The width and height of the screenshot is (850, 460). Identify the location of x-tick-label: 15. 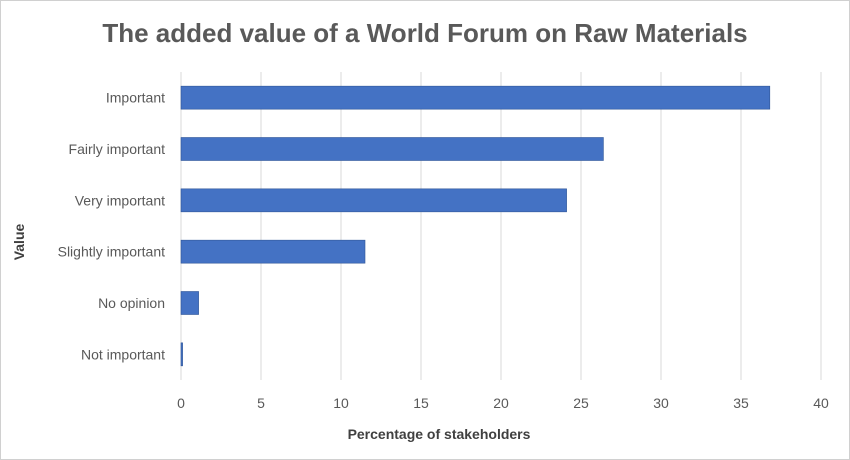
(421, 403).